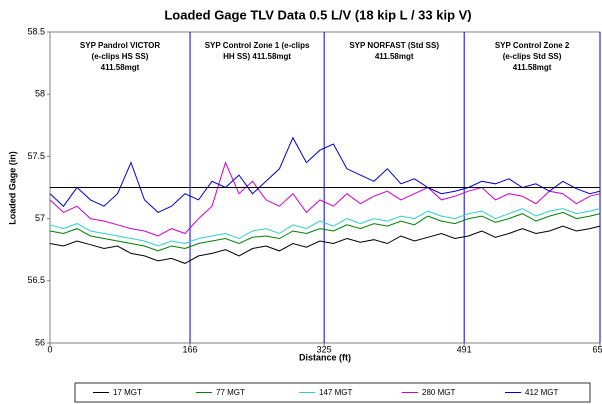 The image size is (602, 404). I want to click on x-tick-label: 166, so click(190, 349).